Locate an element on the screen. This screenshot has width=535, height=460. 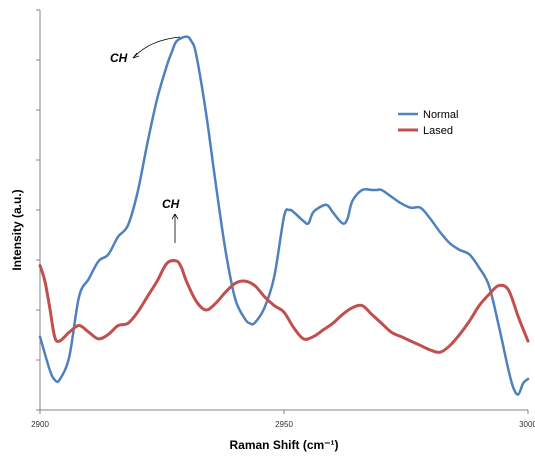
y-axis-ticks is located at coordinates (38, 210).